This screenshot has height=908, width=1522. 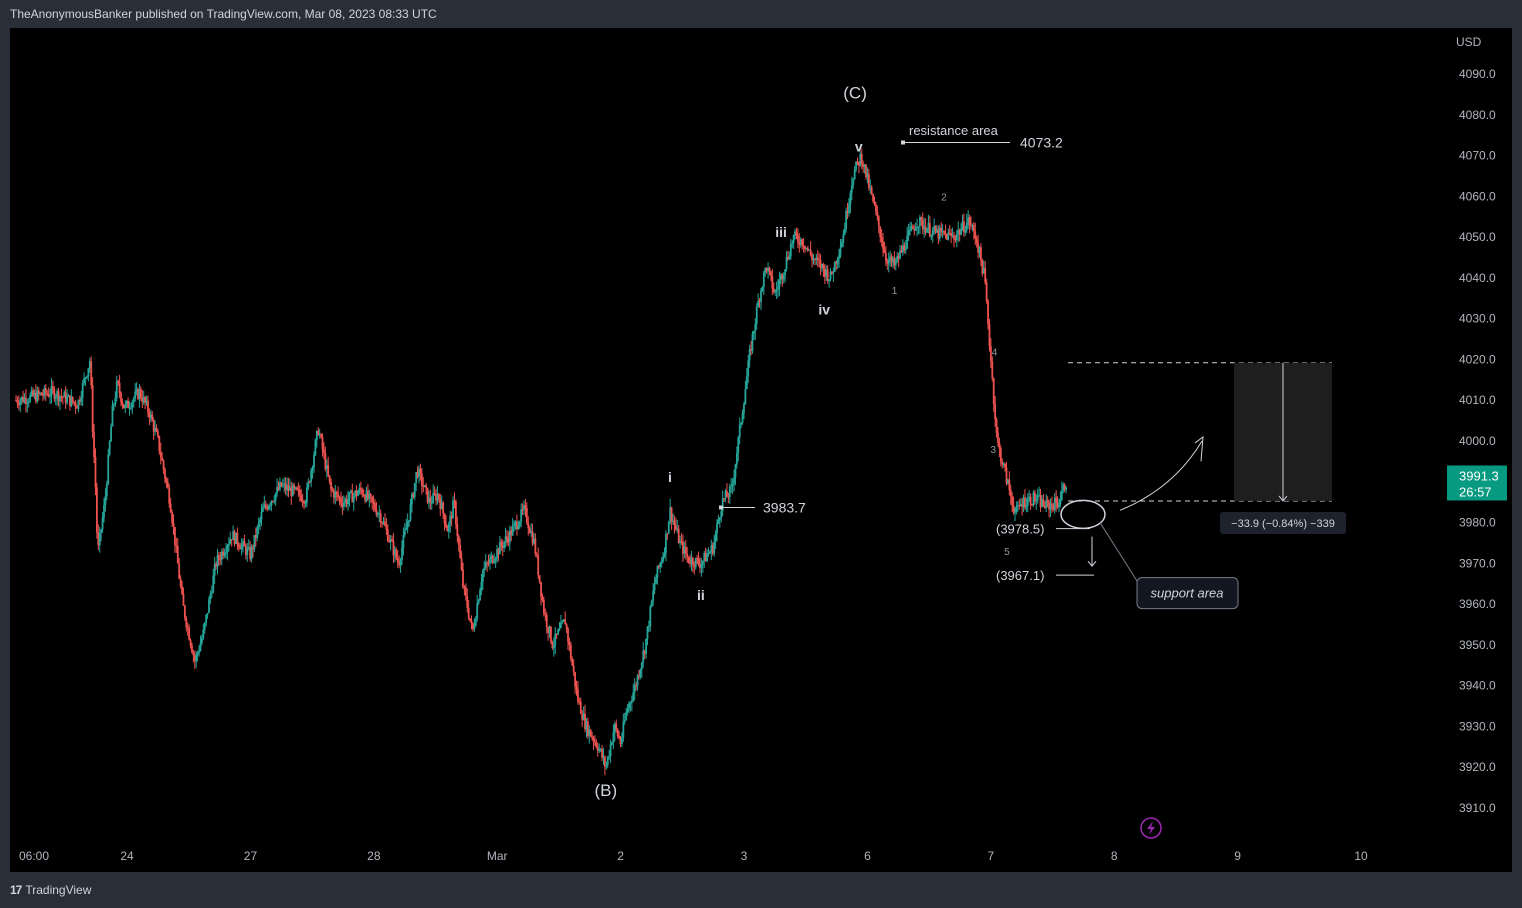 What do you see at coordinates (895, 291) in the screenshot?
I see `wave-label: 1` at bounding box center [895, 291].